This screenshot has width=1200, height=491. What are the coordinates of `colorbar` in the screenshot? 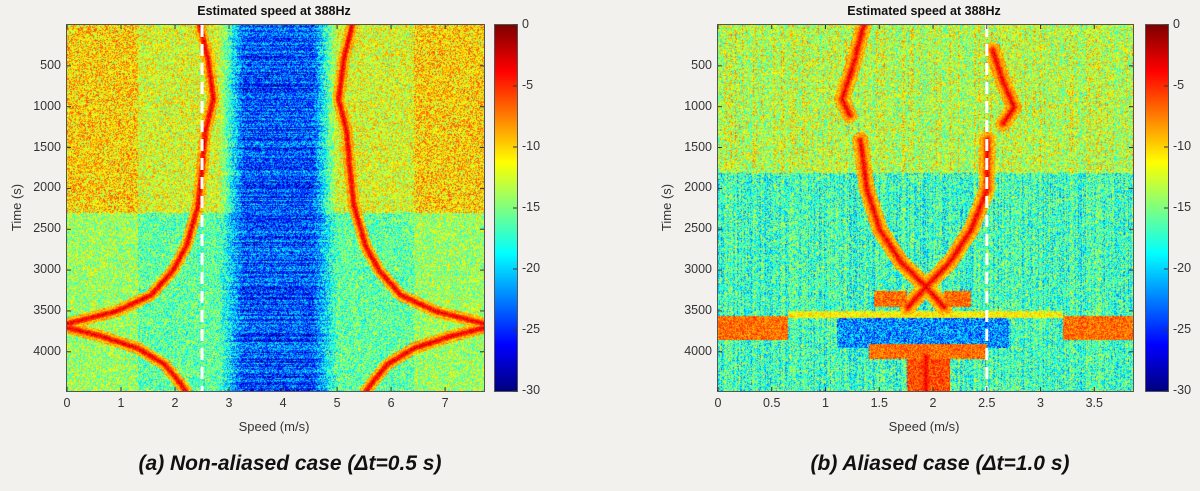 It's located at (1157, 208).